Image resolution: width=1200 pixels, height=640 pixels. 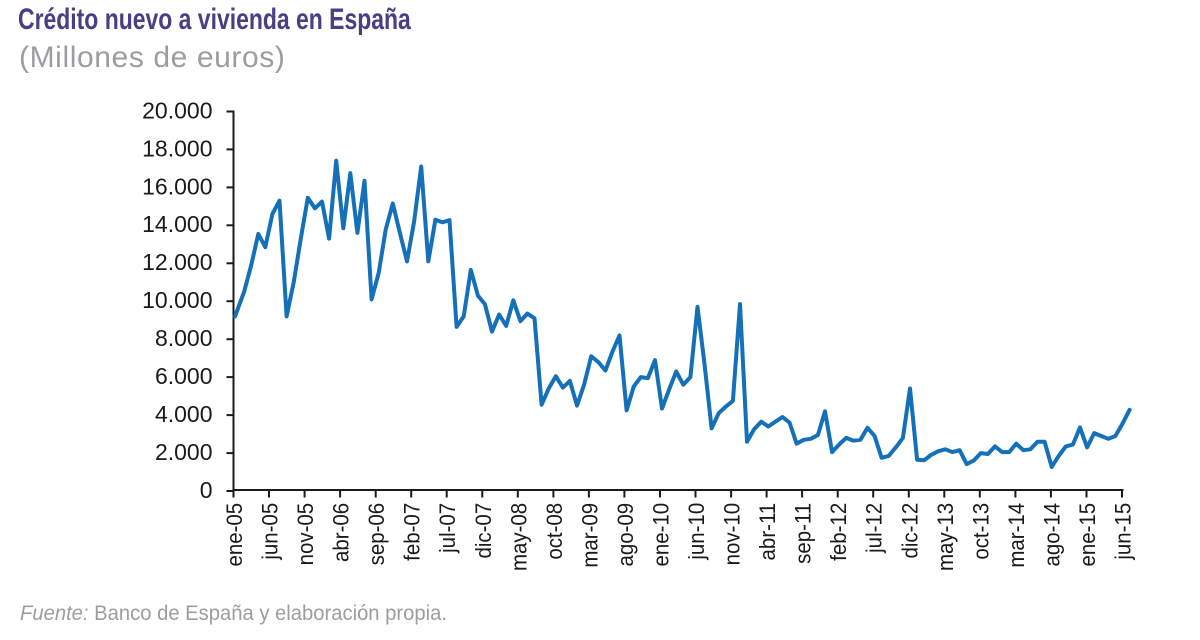 I want to click on svg-text: 4.000, so click(x=184, y=414).